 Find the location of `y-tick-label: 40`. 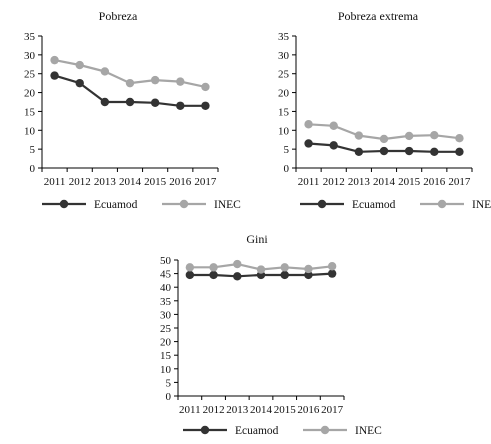

y-tick-label: 40 is located at coordinates (166, 288).